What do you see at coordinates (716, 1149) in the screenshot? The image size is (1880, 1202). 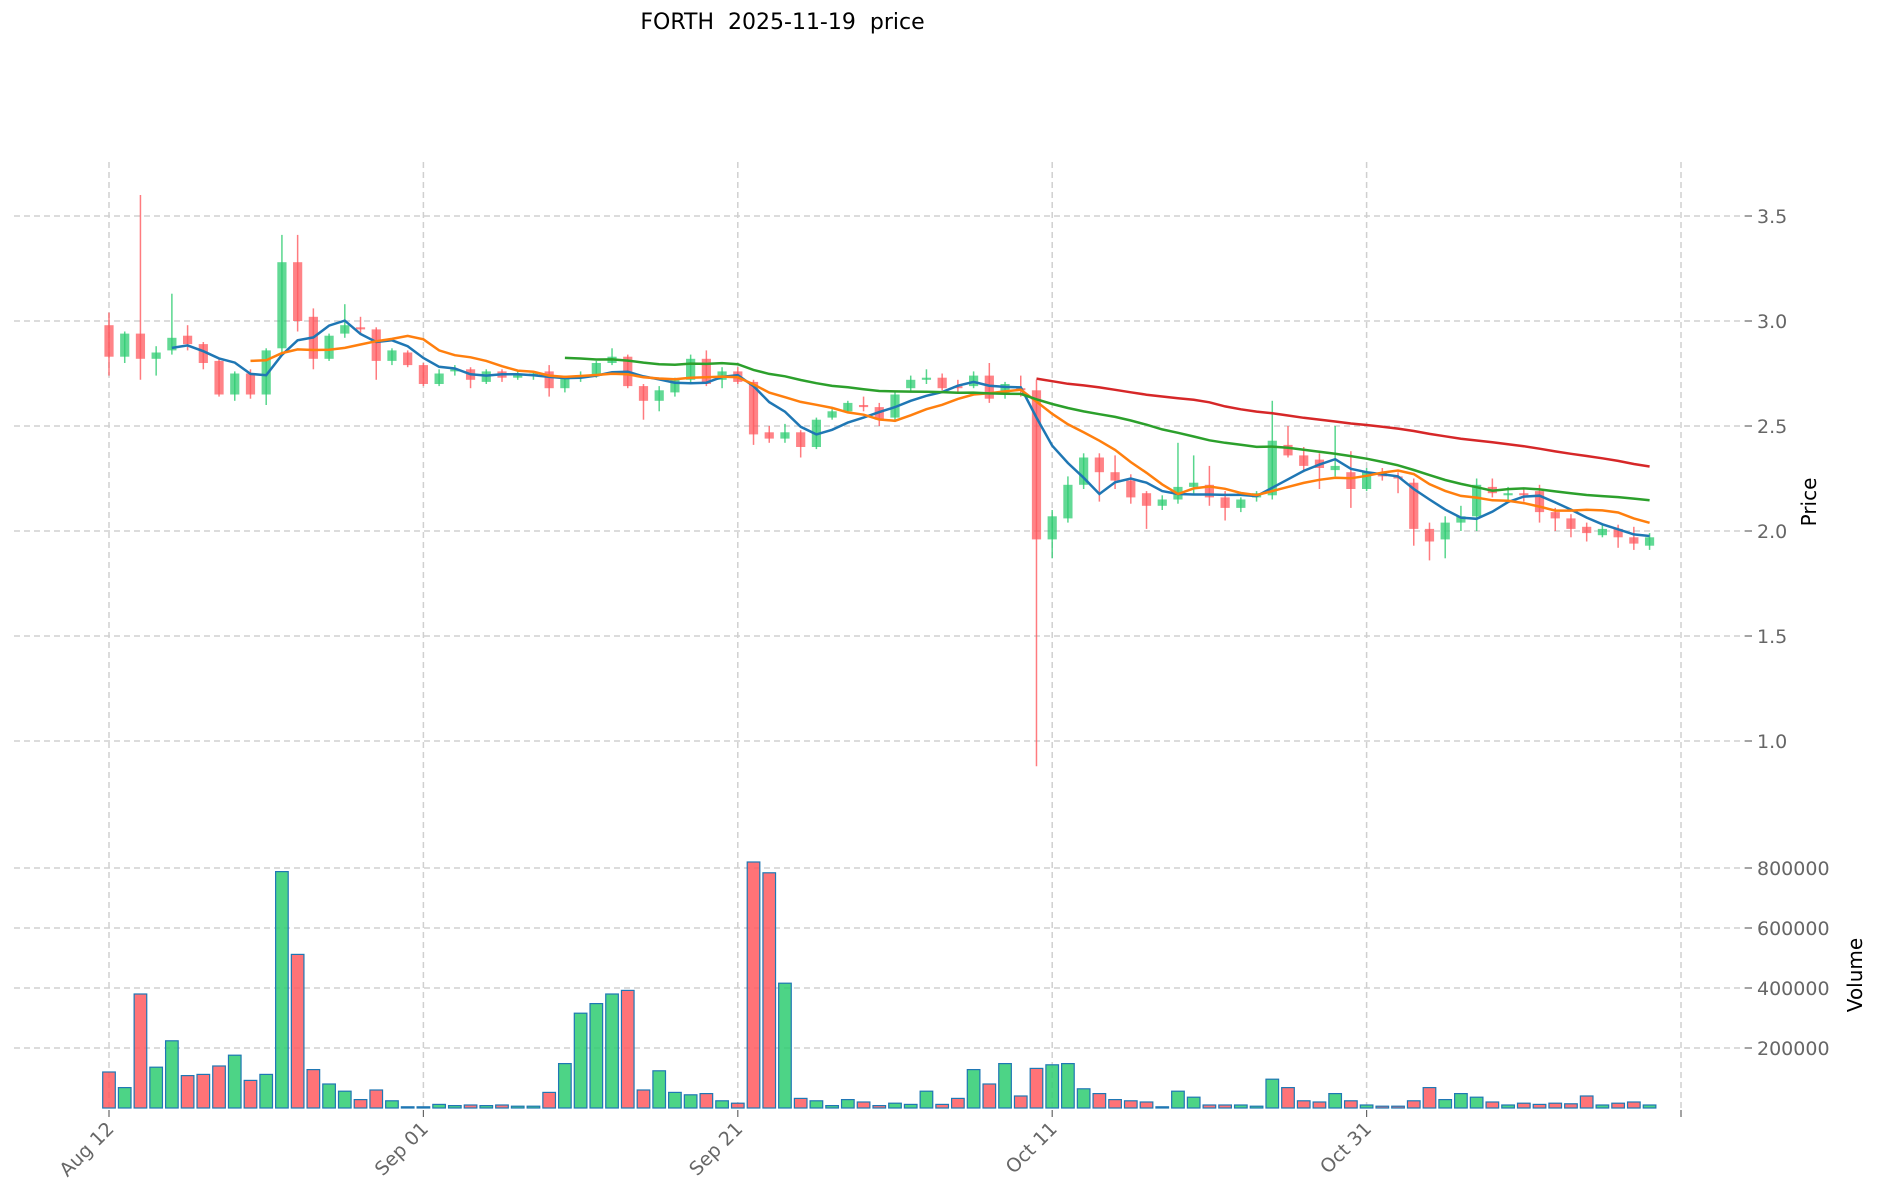 I see `date-tick-label: Sep 21` at bounding box center [716, 1149].